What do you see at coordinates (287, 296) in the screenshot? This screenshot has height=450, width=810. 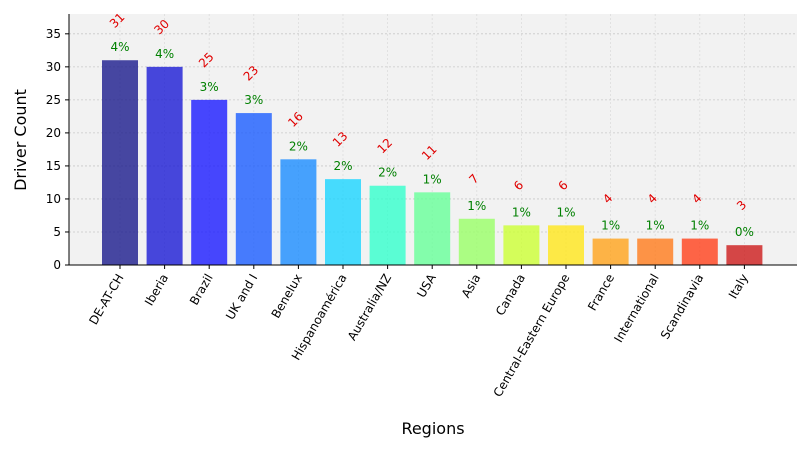 I see `x-tick-label: Benelux` at bounding box center [287, 296].